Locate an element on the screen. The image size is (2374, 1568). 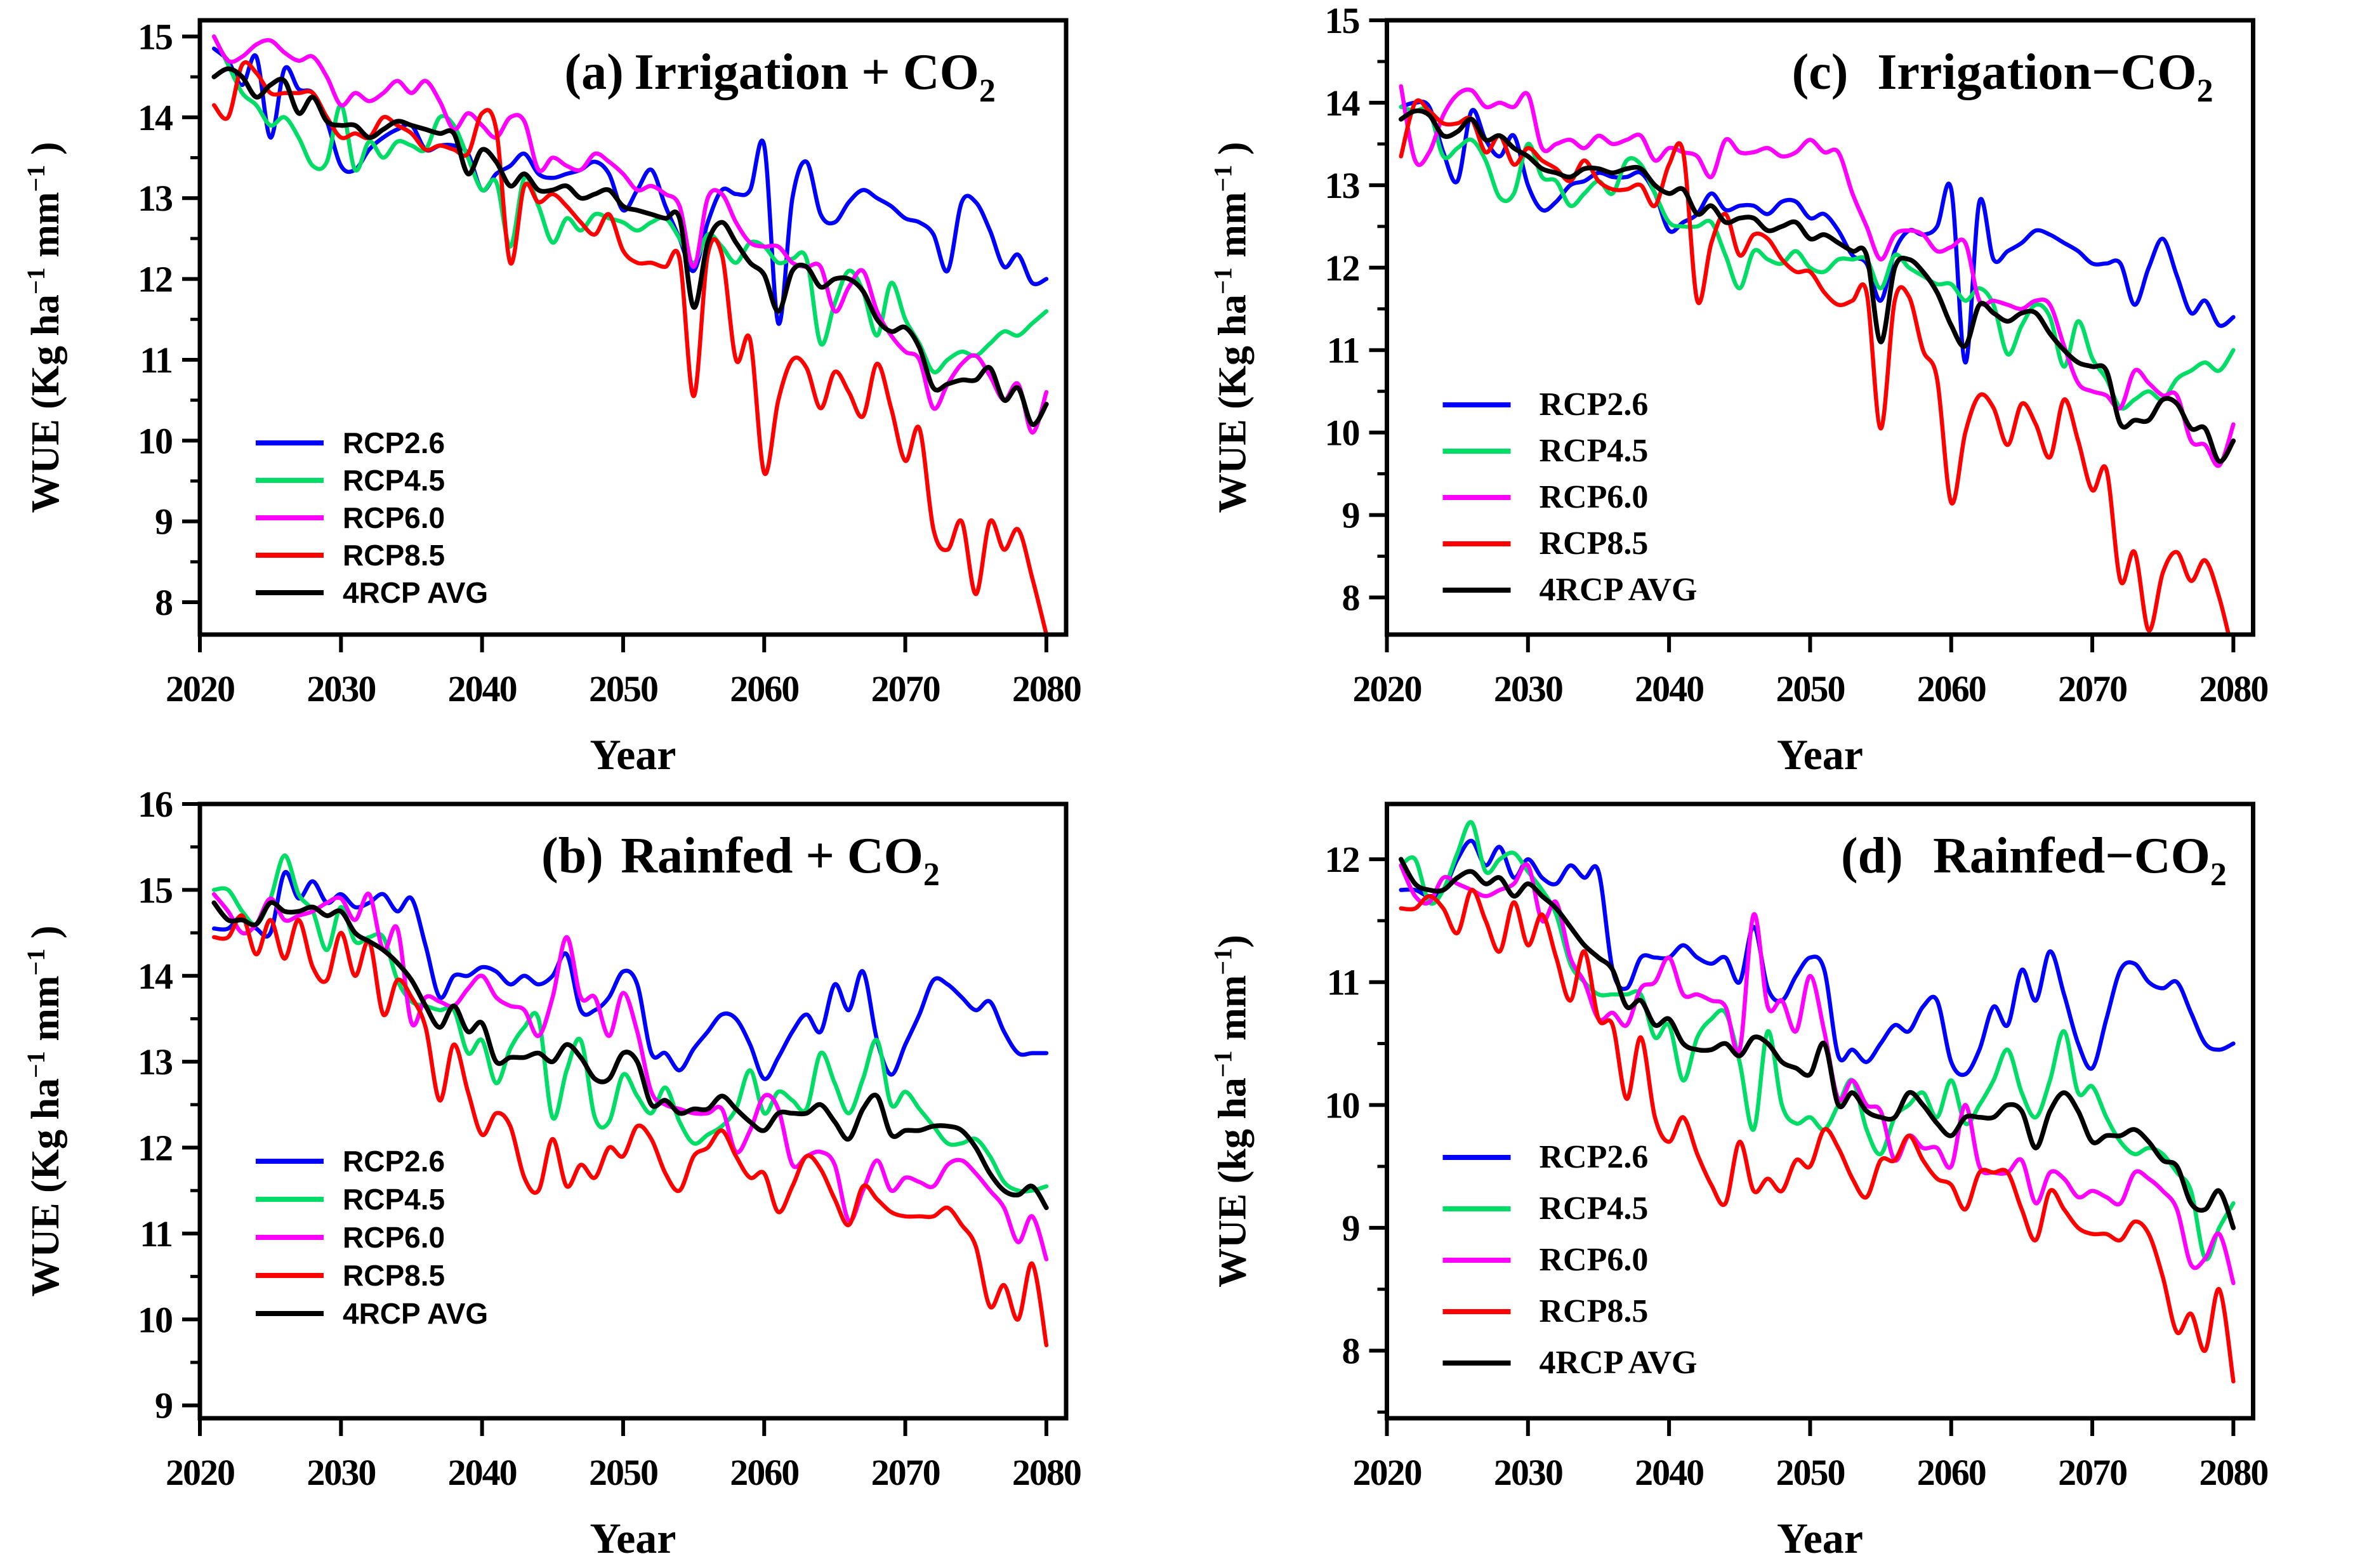
panel-label: (a) is located at coordinates (593, 72).